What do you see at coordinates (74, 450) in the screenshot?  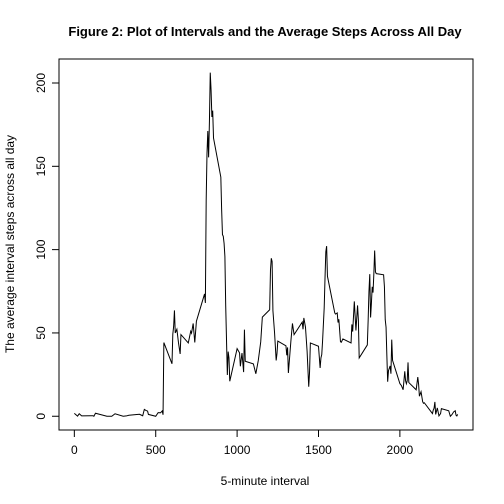 I see `x-tick-label: 0` at bounding box center [74, 450].